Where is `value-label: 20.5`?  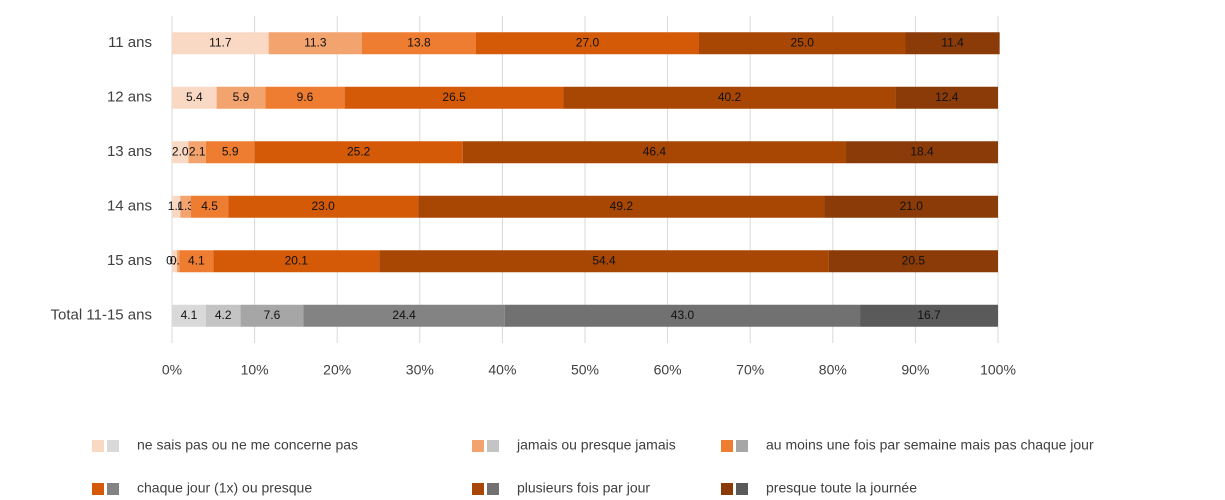 value-label: 20.5 is located at coordinates (914, 260).